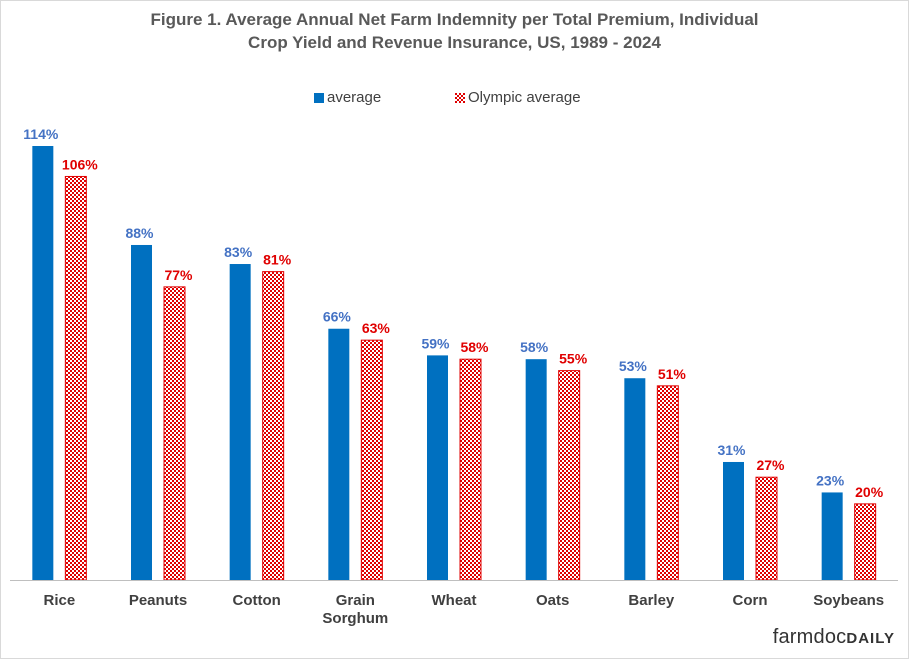 This screenshot has width=909, height=659. What do you see at coordinates (848, 600) in the screenshot?
I see `category-label-soybeans: Soybeans` at bounding box center [848, 600].